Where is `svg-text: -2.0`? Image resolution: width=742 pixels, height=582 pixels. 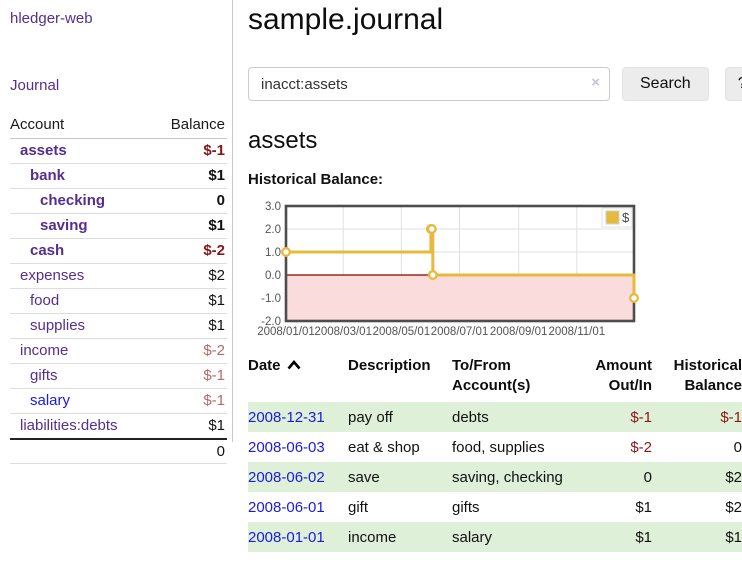 svg-text: -2.0 is located at coordinates (271, 322).